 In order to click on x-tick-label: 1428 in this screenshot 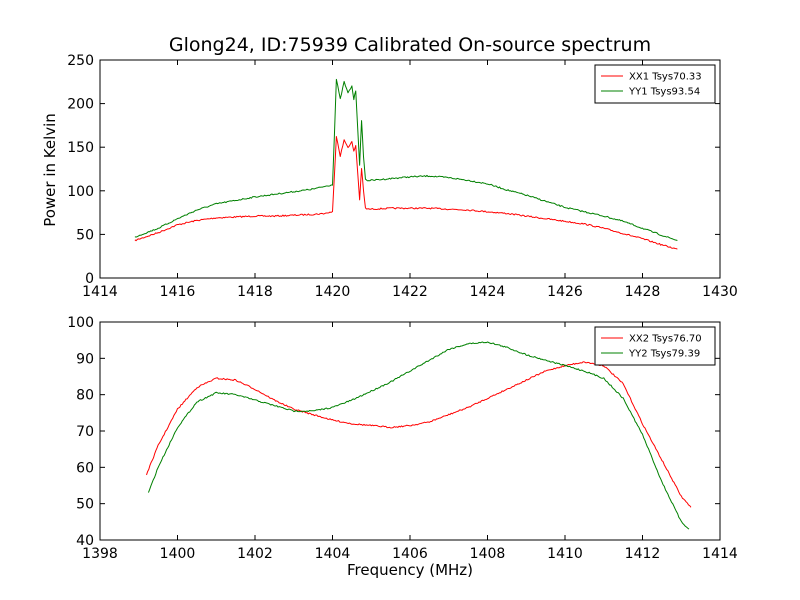, I will do `click(643, 292)`.